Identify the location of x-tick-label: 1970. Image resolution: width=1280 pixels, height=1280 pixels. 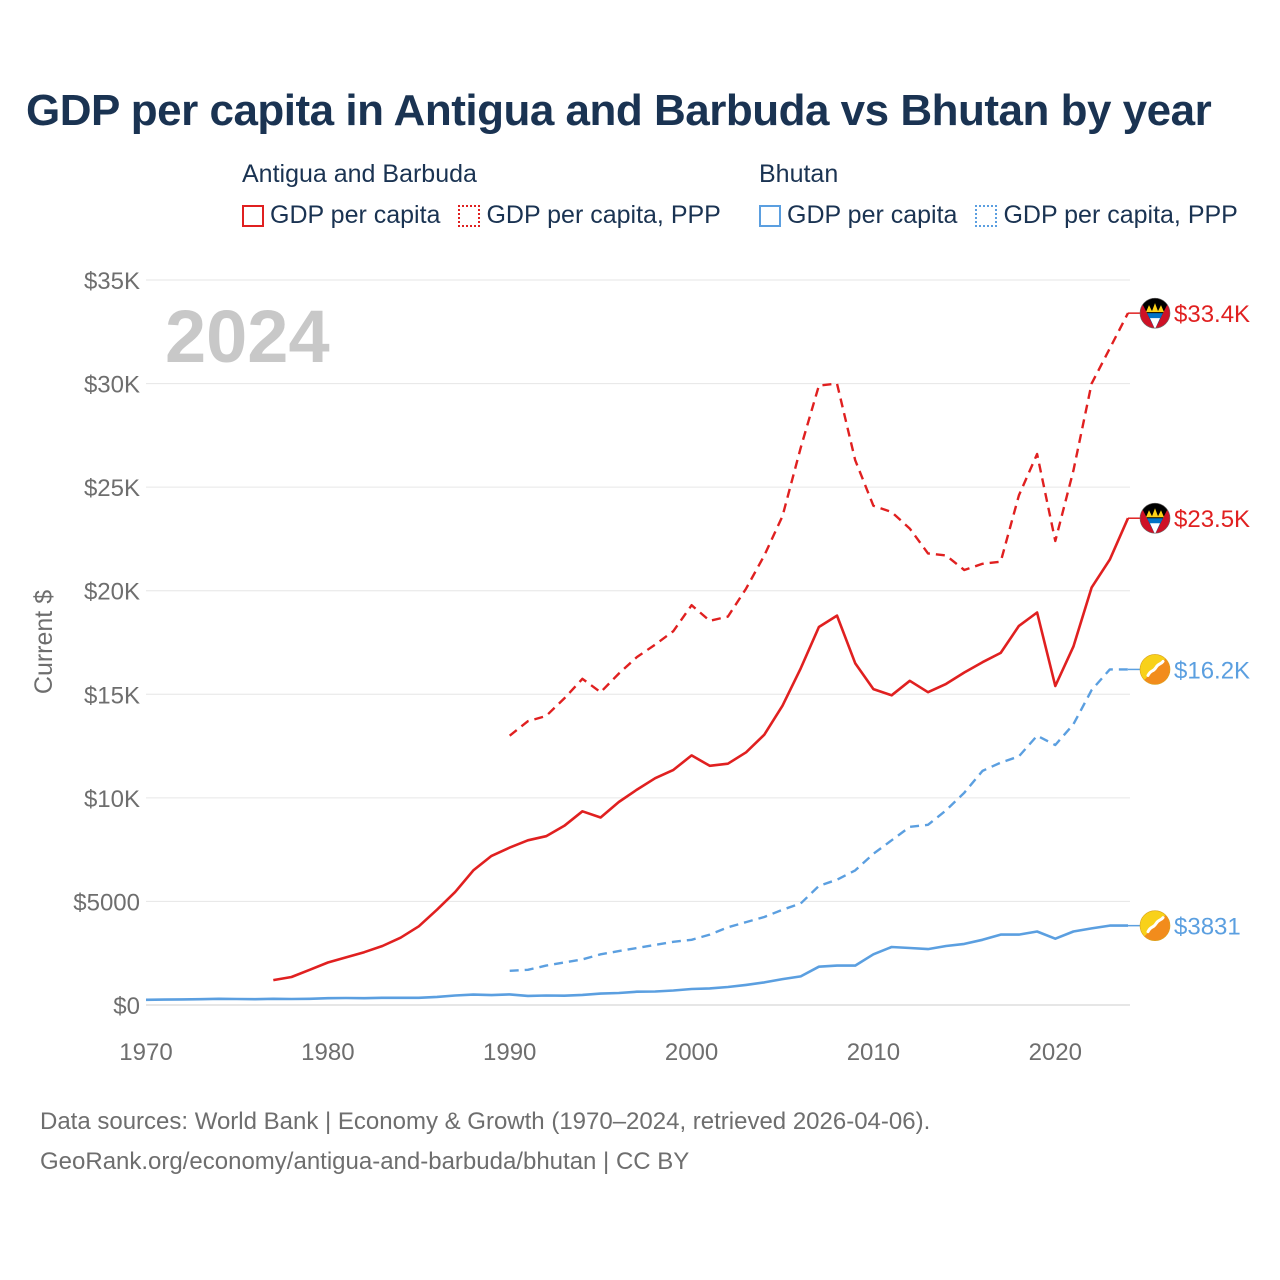
(145, 1052).